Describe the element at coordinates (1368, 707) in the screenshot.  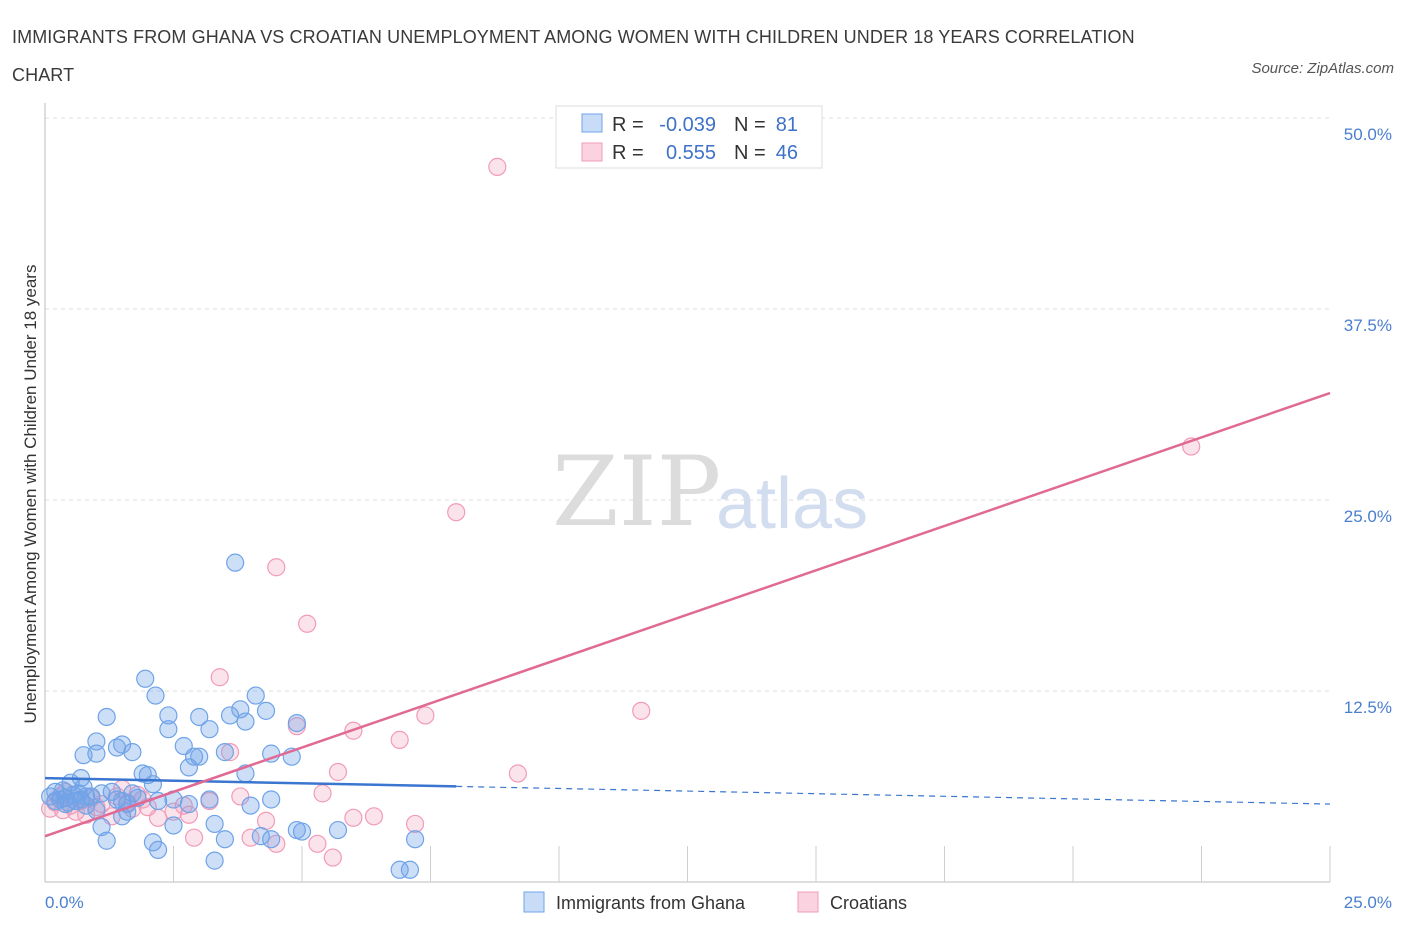
I see `y-tick-label: 12.5%` at that location.